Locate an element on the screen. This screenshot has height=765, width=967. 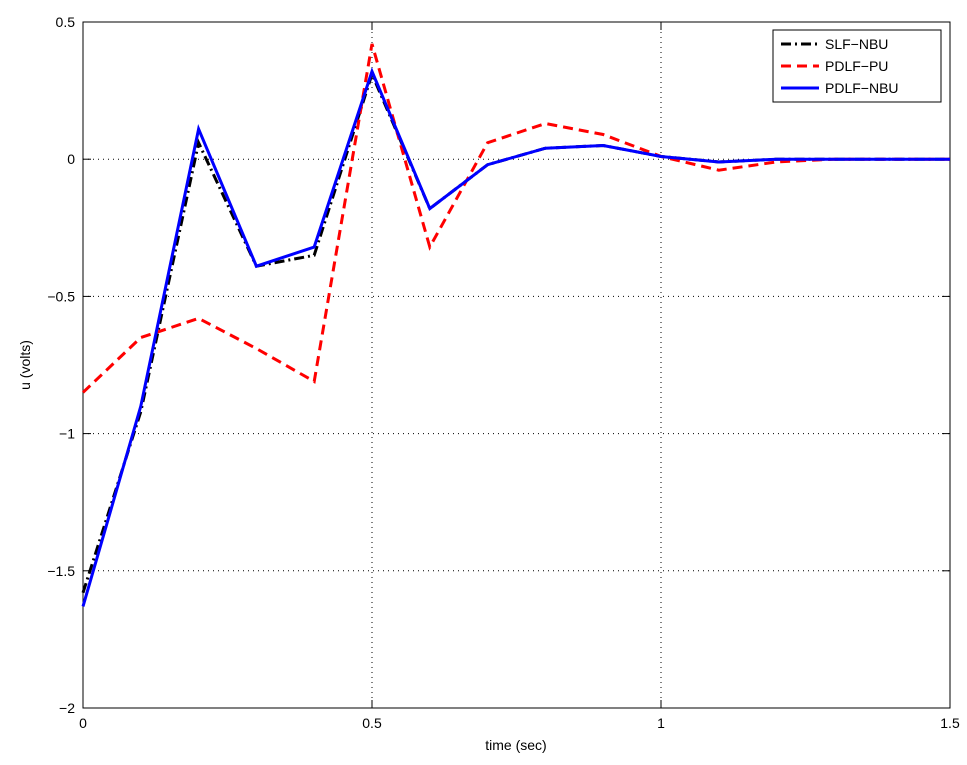
legend-label: PDLF−PU is located at coordinates (856, 66).